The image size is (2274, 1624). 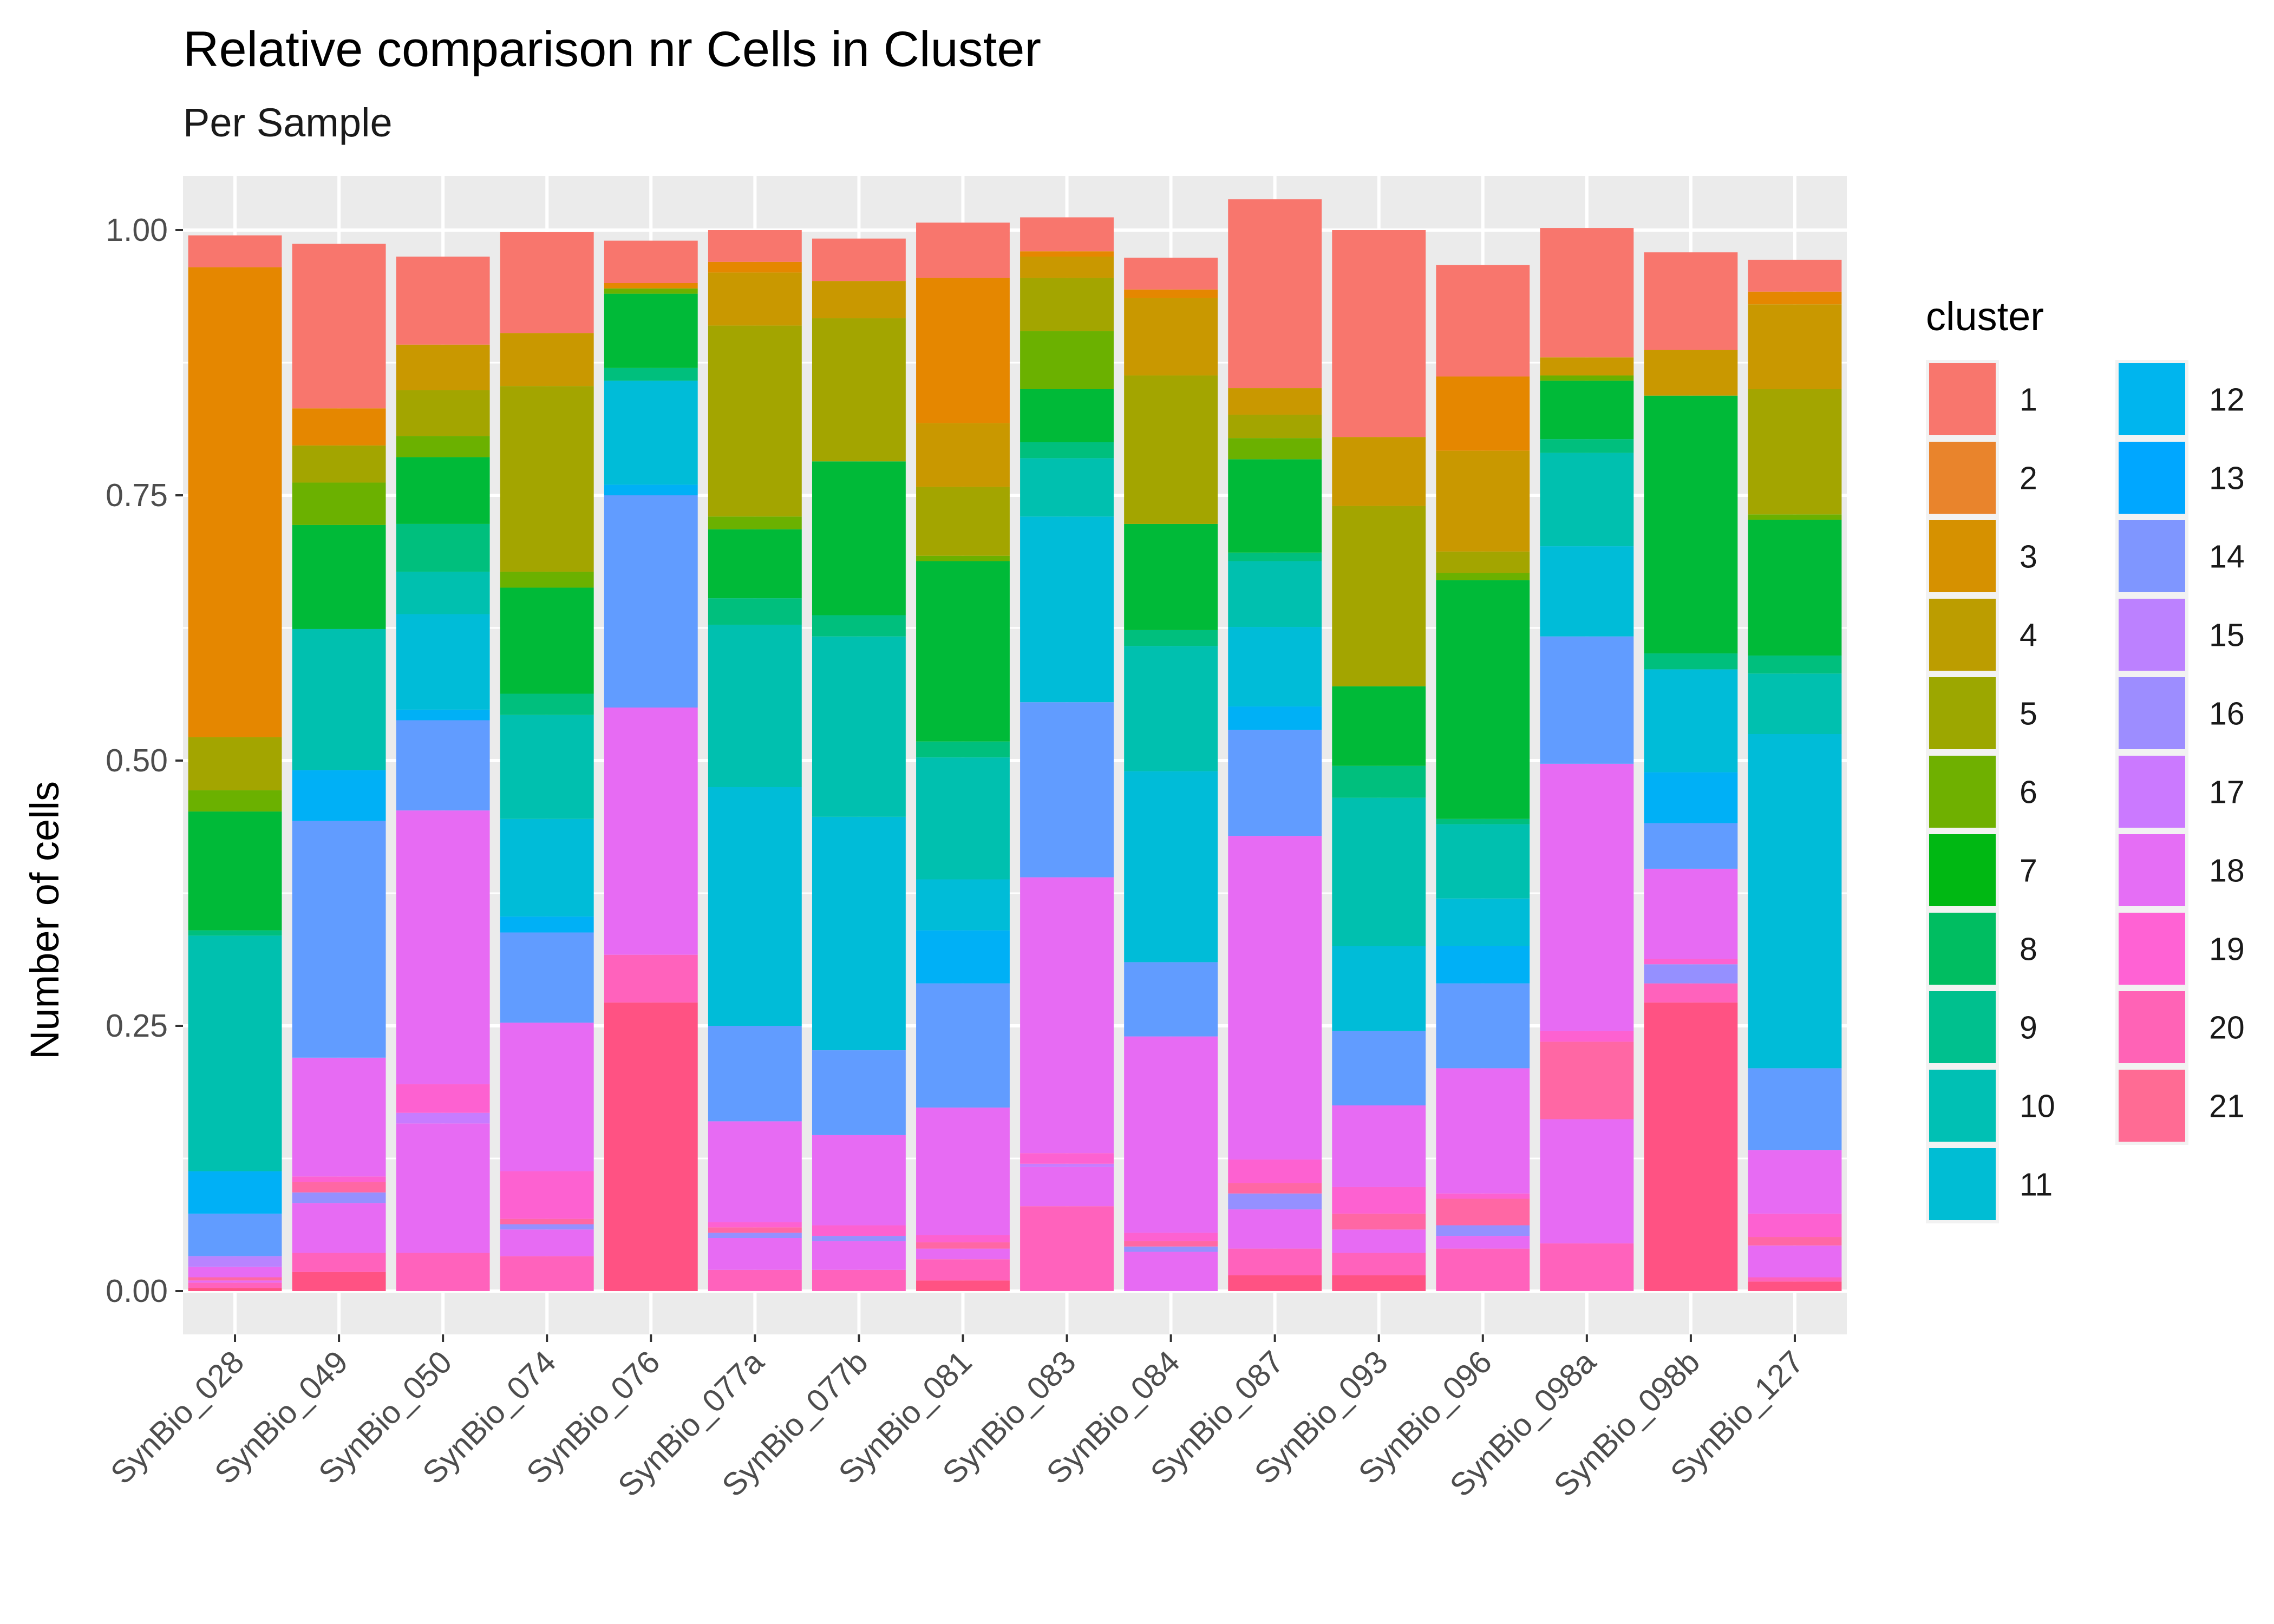 I want to click on legend-label: 18, so click(x=2227, y=871).